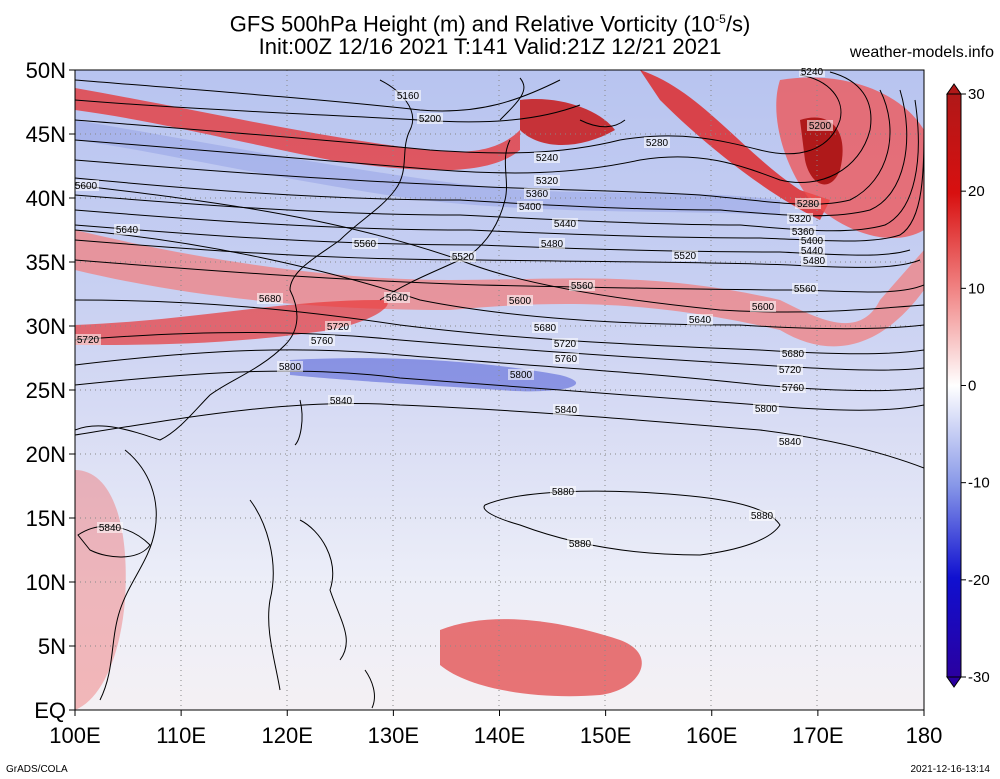 The image size is (1000, 779). I want to click on lon-tick-label: 150E, so click(605, 735).